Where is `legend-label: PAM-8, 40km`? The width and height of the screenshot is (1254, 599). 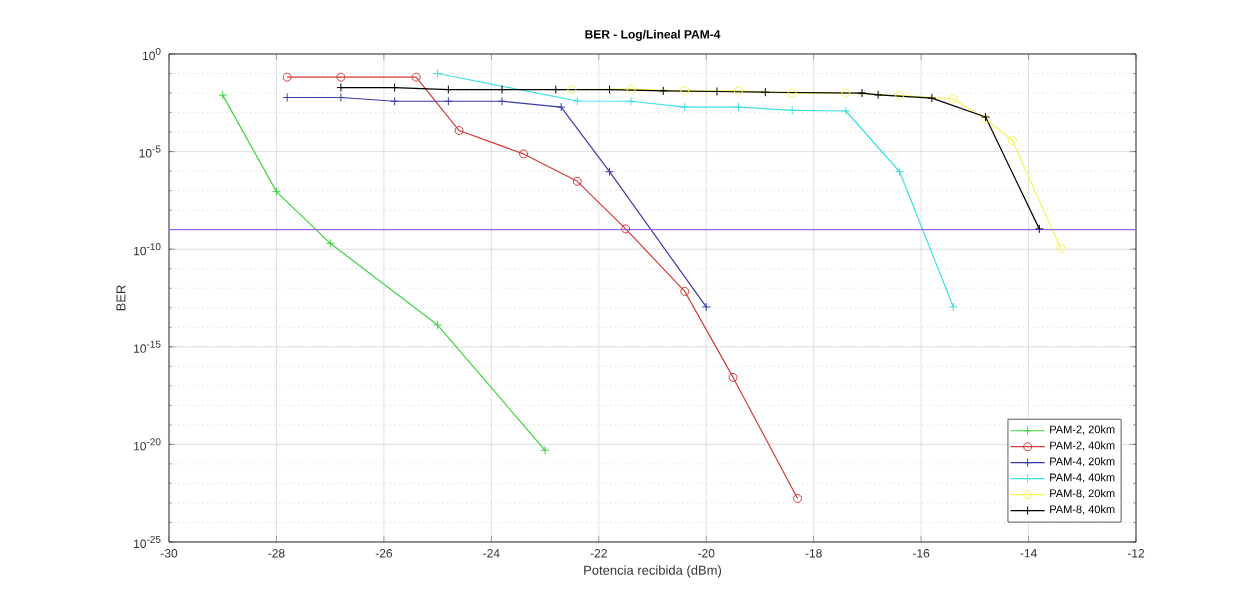
legend-label: PAM-8, 40km is located at coordinates (1082, 510).